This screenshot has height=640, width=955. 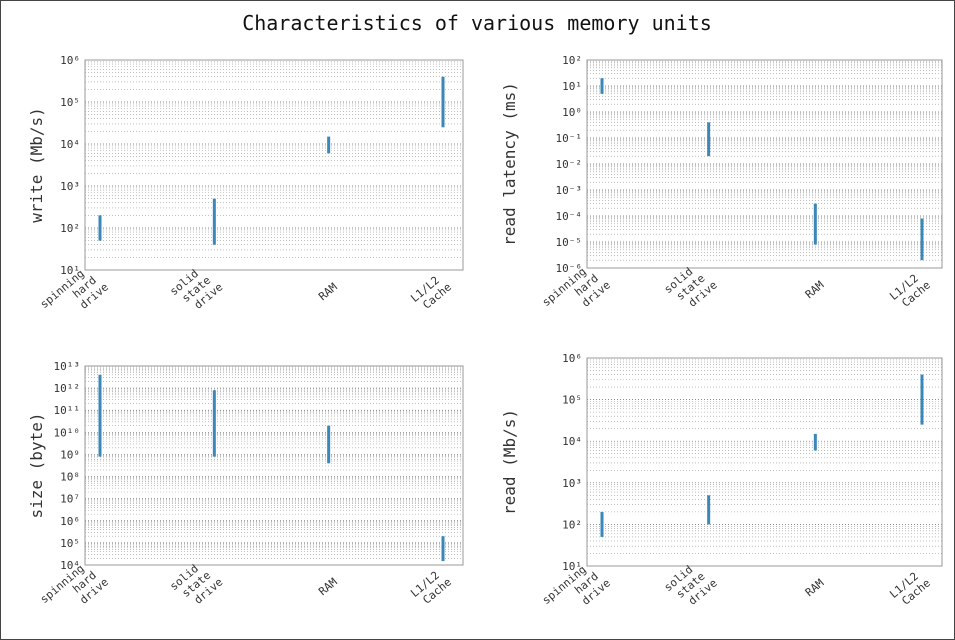 What do you see at coordinates (70, 499) in the screenshot?
I see `y-tick-label: 10⁷` at bounding box center [70, 499].